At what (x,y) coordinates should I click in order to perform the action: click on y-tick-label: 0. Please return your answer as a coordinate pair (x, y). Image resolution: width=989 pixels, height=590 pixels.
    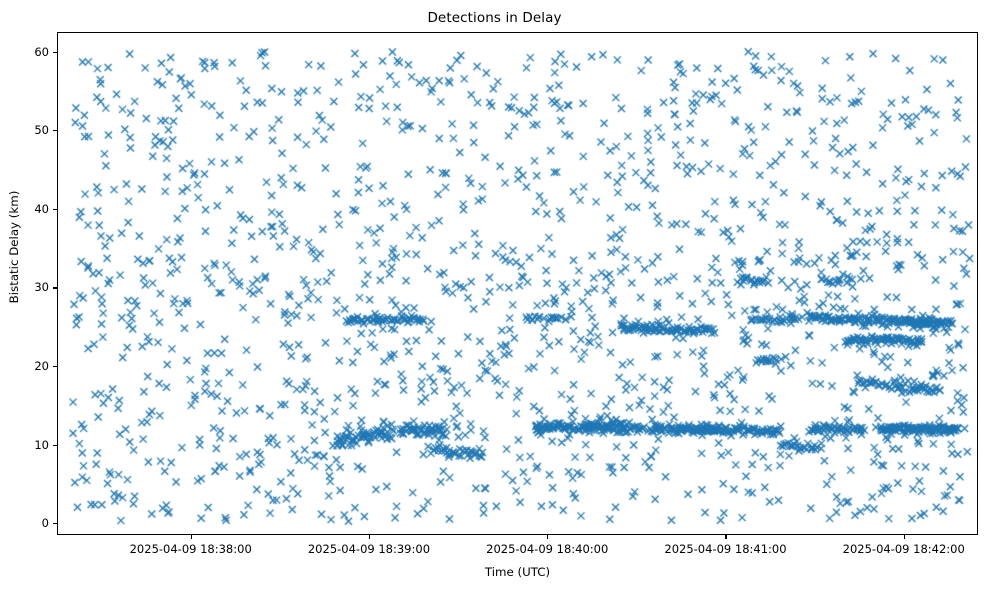
    Looking at the image, I should click on (45, 523).